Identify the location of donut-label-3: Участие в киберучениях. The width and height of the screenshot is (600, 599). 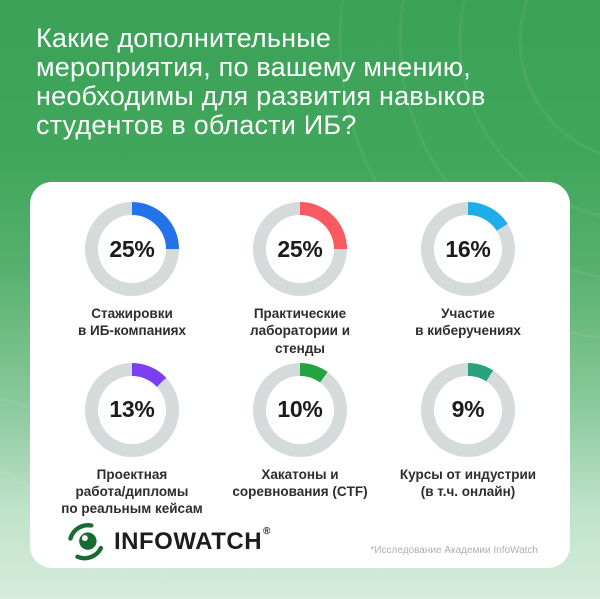
(468, 322).